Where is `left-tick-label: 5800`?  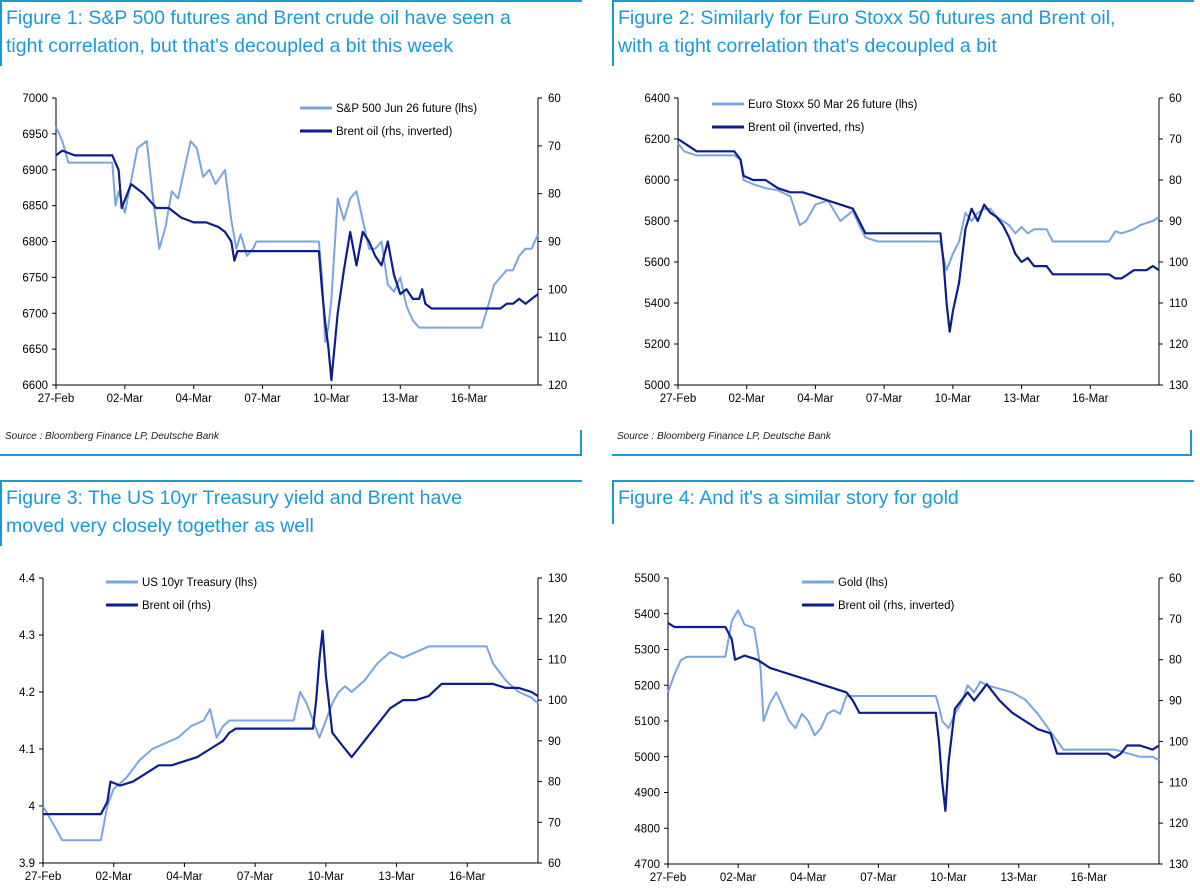 left-tick-label: 5800 is located at coordinates (657, 222).